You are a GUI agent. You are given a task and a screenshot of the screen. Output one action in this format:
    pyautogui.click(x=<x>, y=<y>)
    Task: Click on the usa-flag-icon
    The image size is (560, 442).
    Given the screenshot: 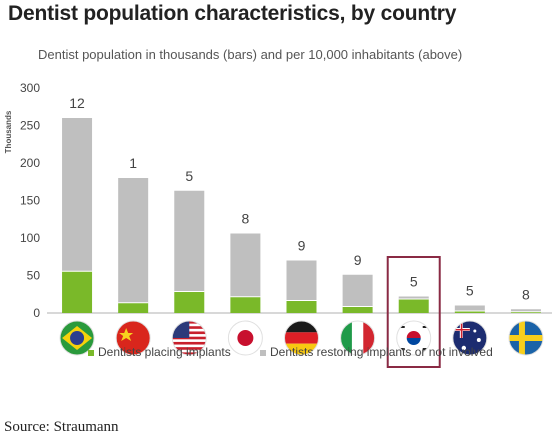 What is the action you would take?
    pyautogui.click(x=189, y=338)
    